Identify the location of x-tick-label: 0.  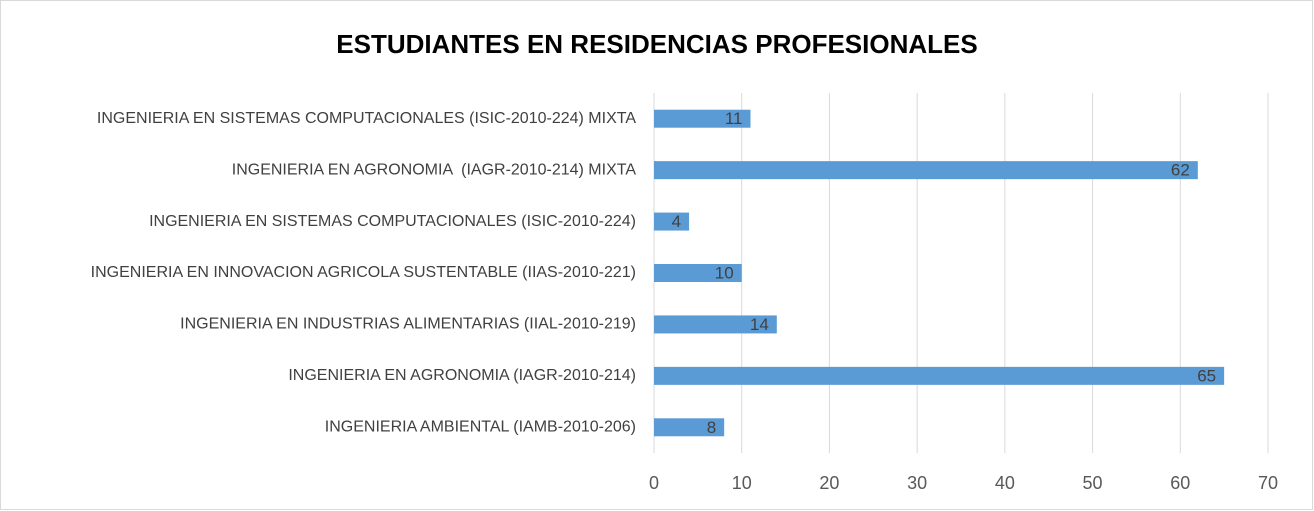
(654, 483).